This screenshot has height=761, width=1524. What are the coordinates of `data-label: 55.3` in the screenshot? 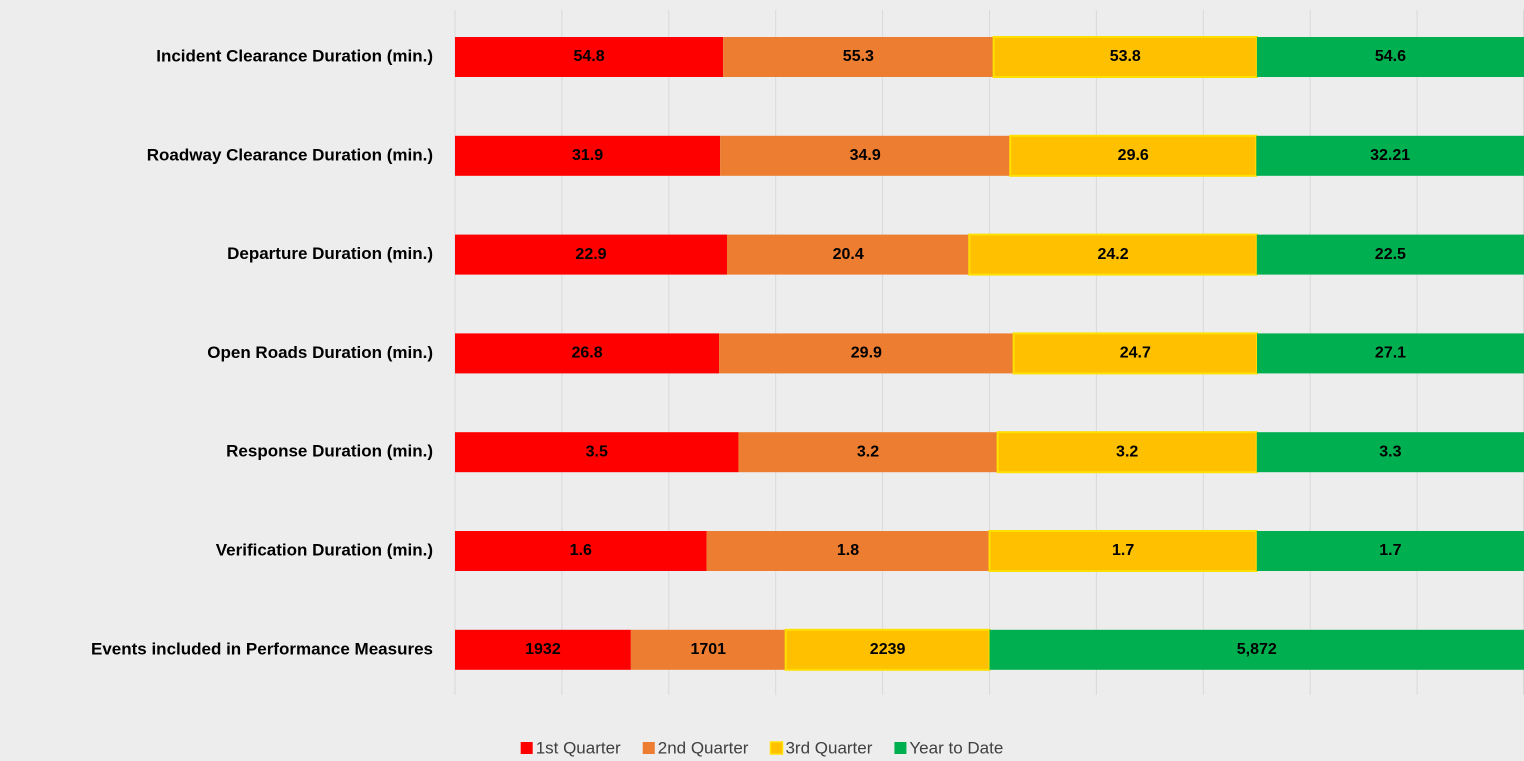 It's located at (858, 56).